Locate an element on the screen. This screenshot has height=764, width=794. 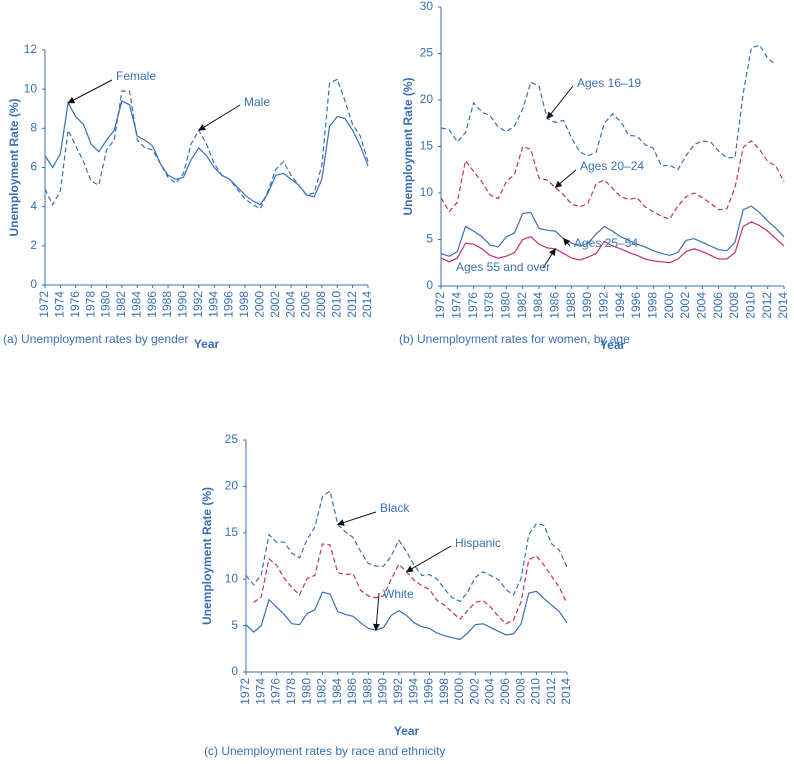
series-label: Ages 55 and over is located at coordinates (503, 267).